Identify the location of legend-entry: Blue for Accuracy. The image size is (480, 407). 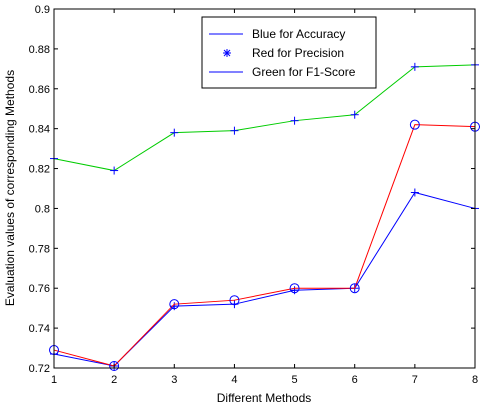
(277, 34).